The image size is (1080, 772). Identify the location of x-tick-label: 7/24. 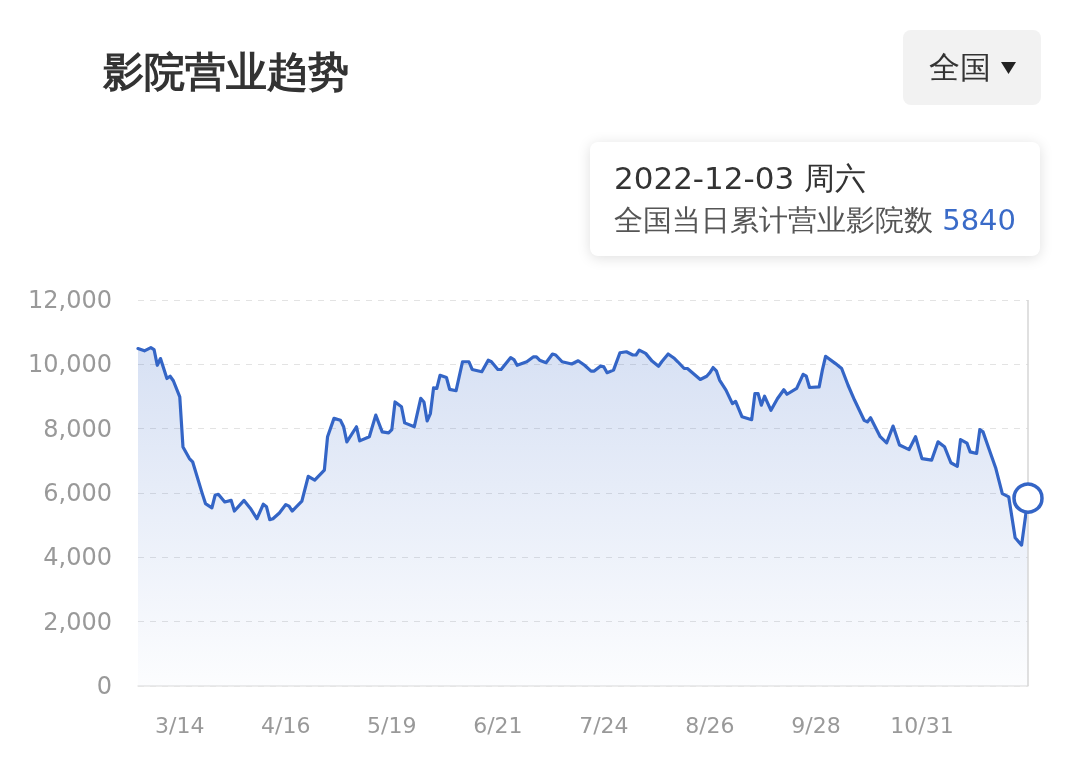
(604, 725).